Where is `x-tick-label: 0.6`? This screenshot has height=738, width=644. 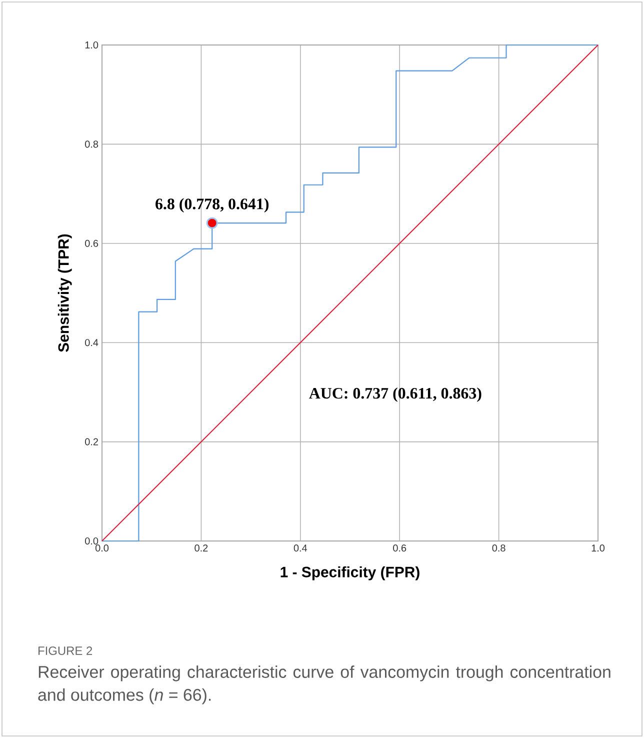 x-tick-label: 0.6 is located at coordinates (399, 548).